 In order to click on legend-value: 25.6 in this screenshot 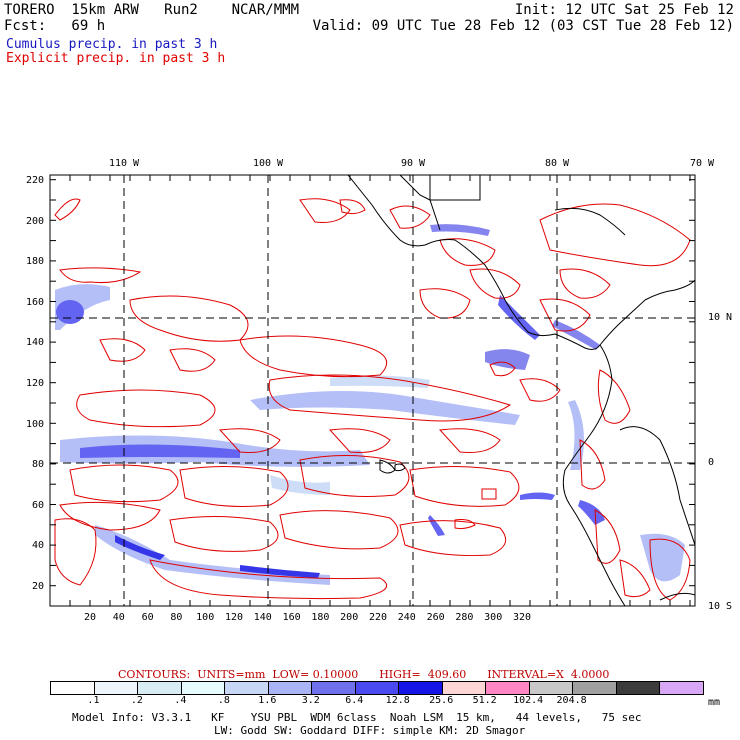, I will do `click(441, 700)`.